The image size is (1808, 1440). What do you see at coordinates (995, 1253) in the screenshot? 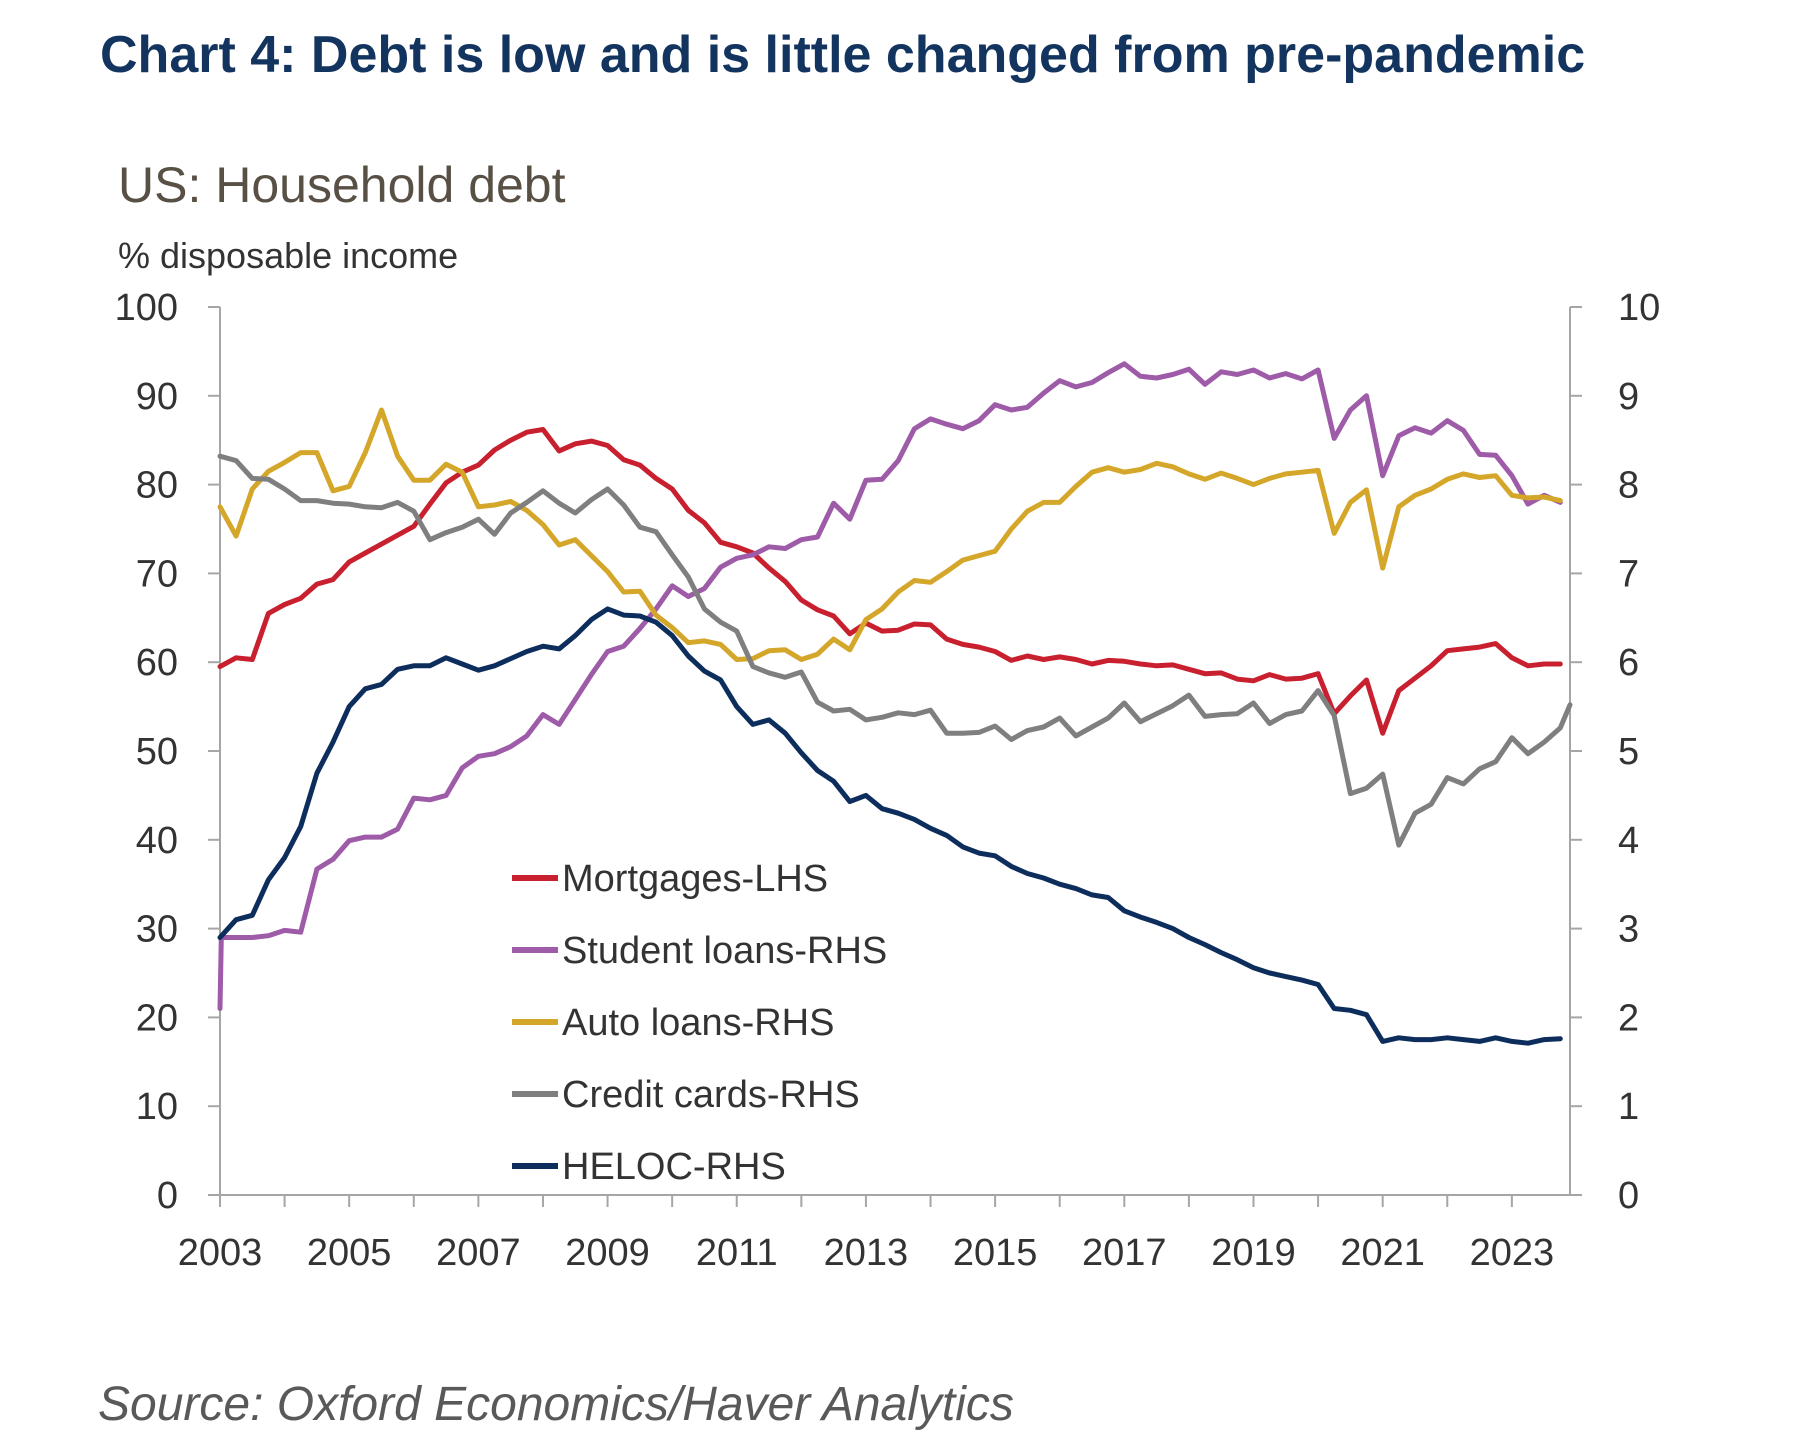
I see `x-tick-label: 2015` at bounding box center [995, 1253].